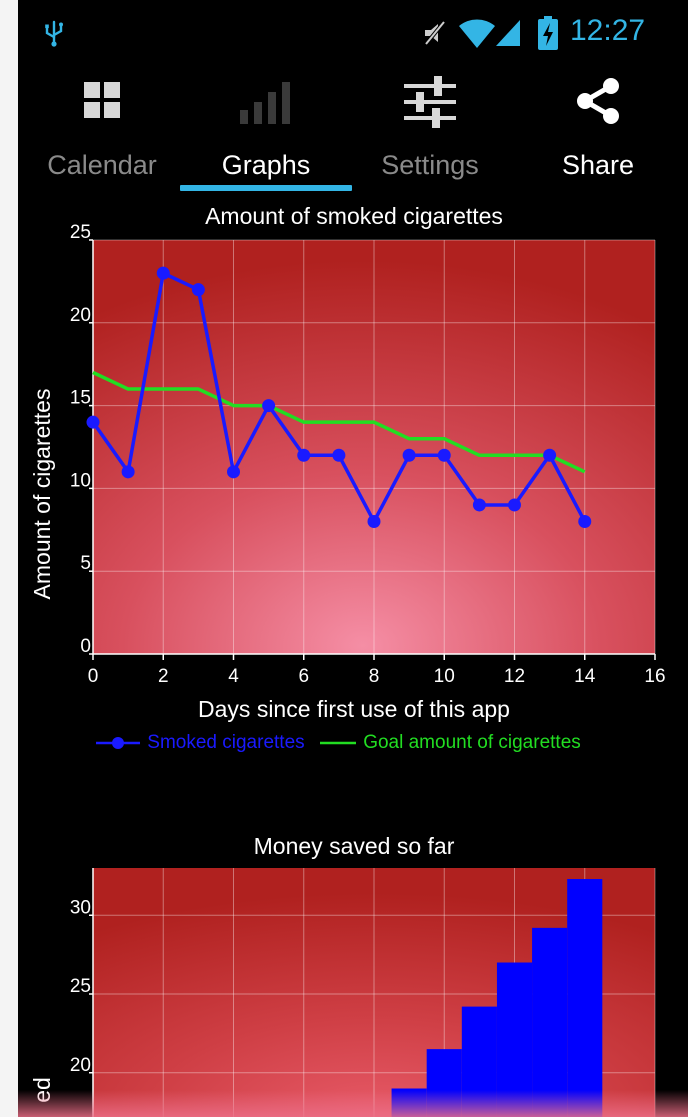  What do you see at coordinates (477, 33) in the screenshot?
I see `wifi-icon` at bounding box center [477, 33].